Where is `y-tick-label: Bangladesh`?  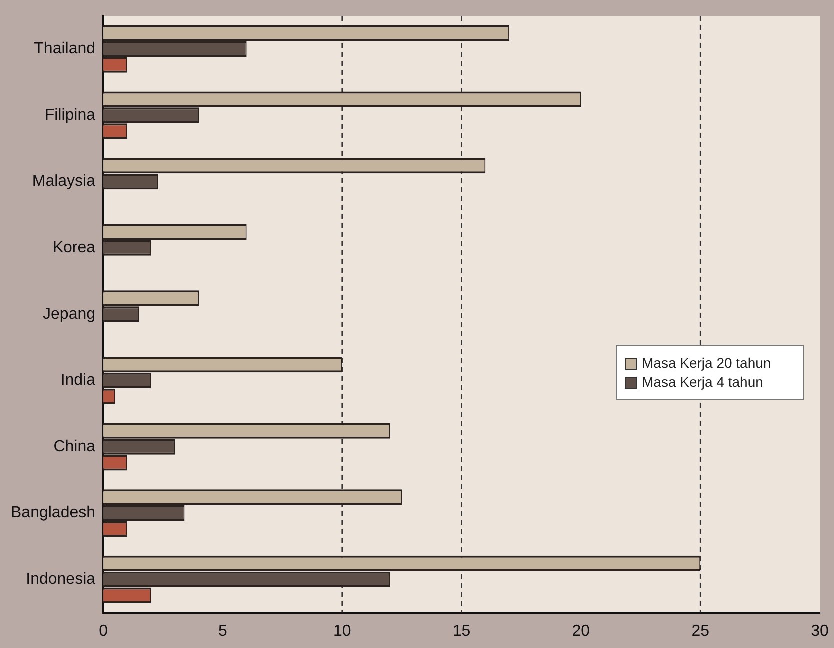 y-tick-label: Bangladesh is located at coordinates (53, 513).